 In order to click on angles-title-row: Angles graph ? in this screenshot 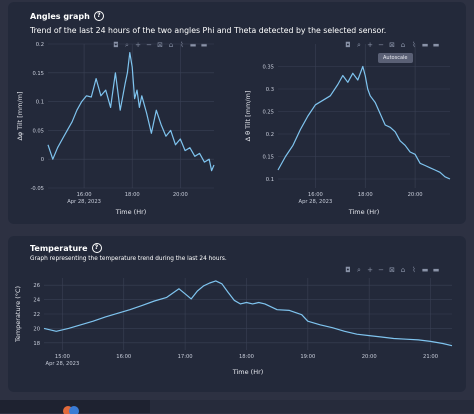, I will do `click(67, 16)`.